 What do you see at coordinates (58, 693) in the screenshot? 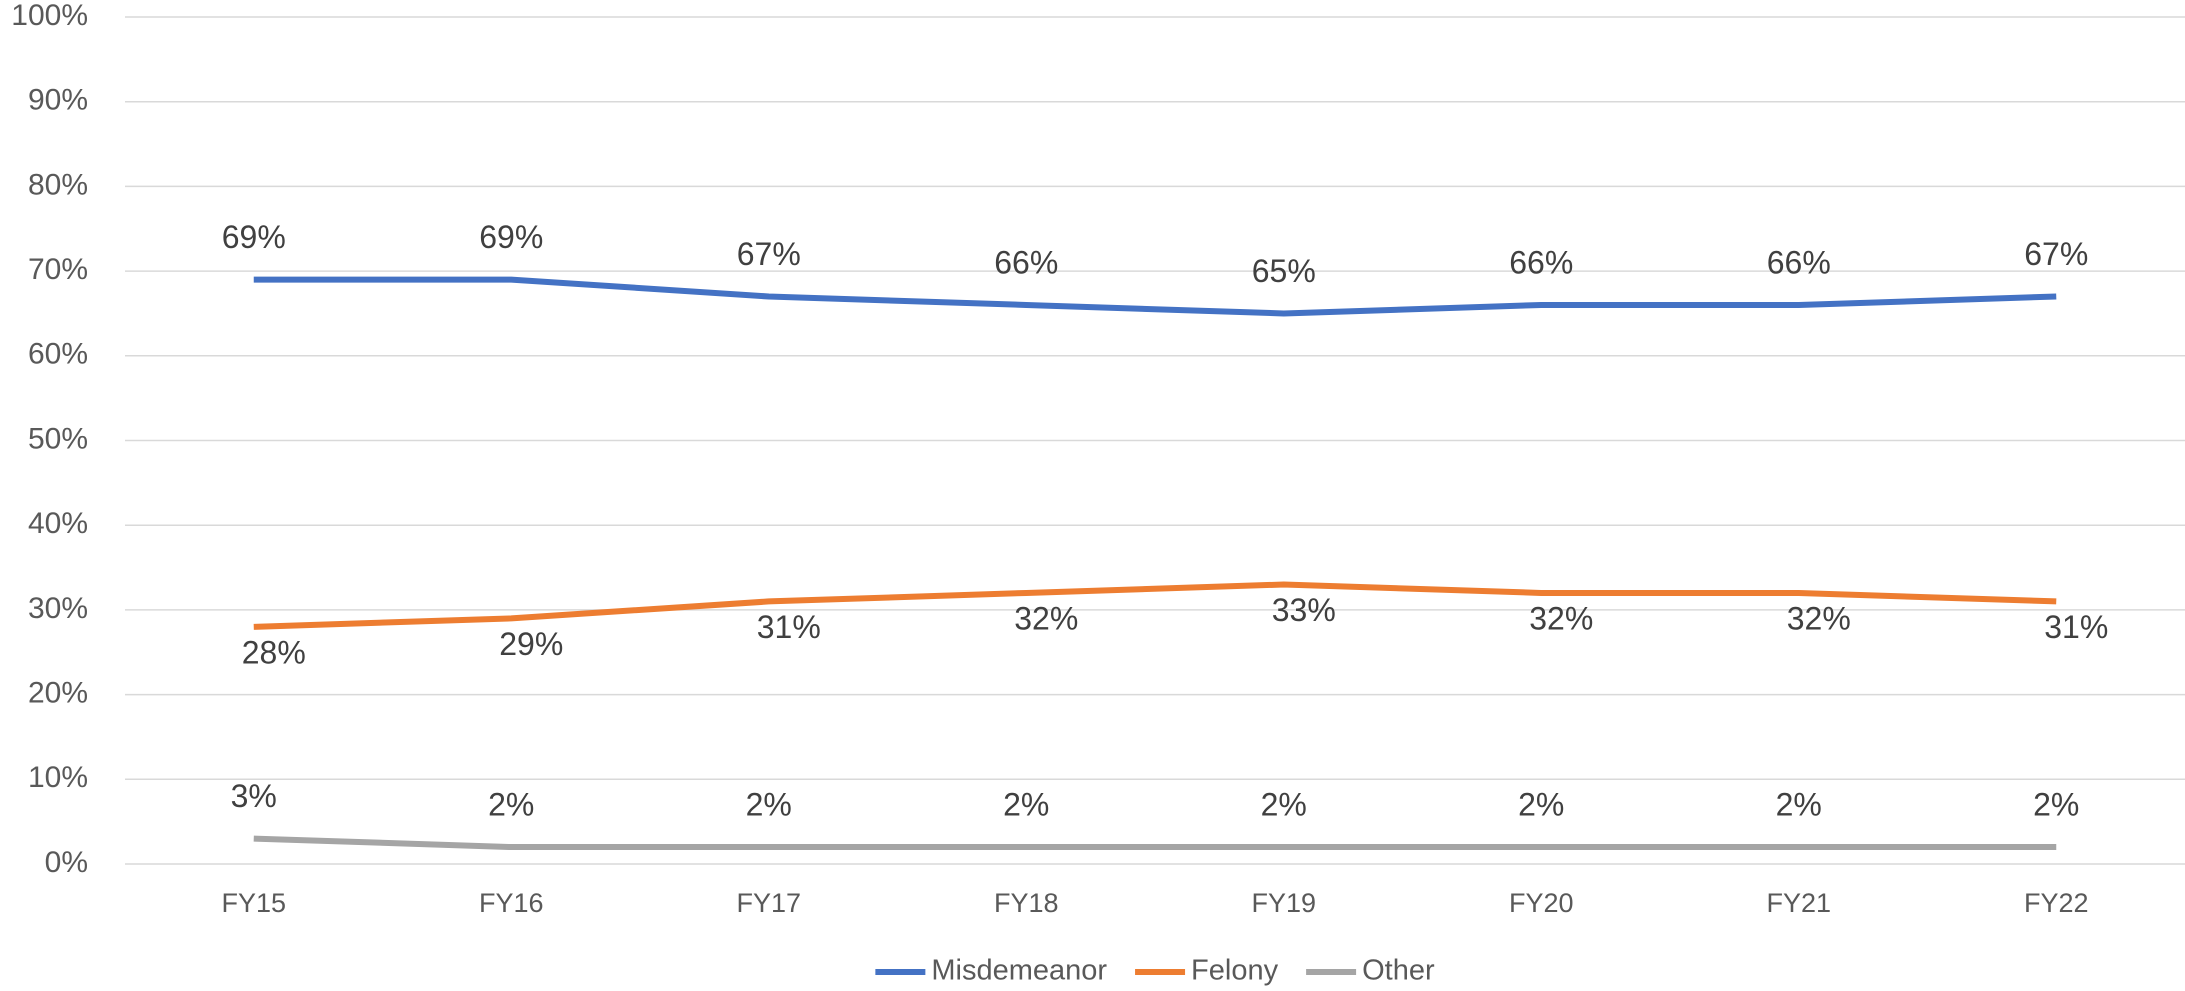
I see `y-tick-label: 20%` at bounding box center [58, 693].